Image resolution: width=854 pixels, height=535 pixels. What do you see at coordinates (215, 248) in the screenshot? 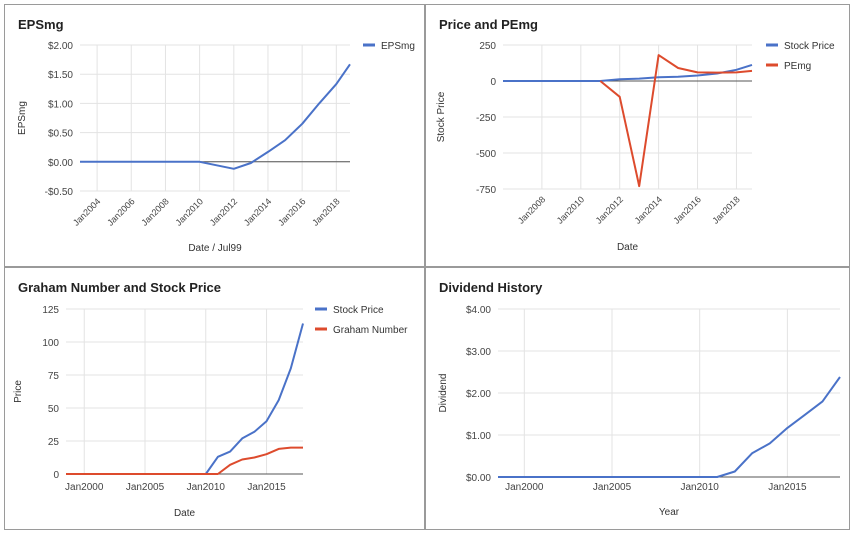
I see `x-axis-label: Date / Jul99` at bounding box center [215, 248].